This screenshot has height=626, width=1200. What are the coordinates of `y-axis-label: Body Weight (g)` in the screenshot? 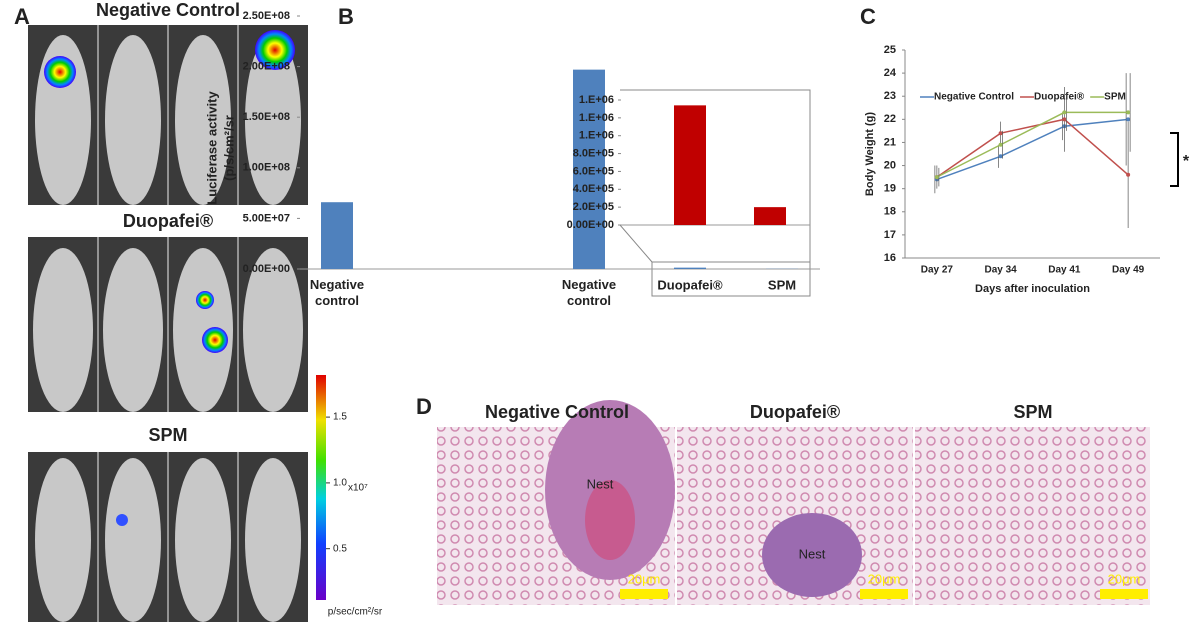 It's located at (870, 154).